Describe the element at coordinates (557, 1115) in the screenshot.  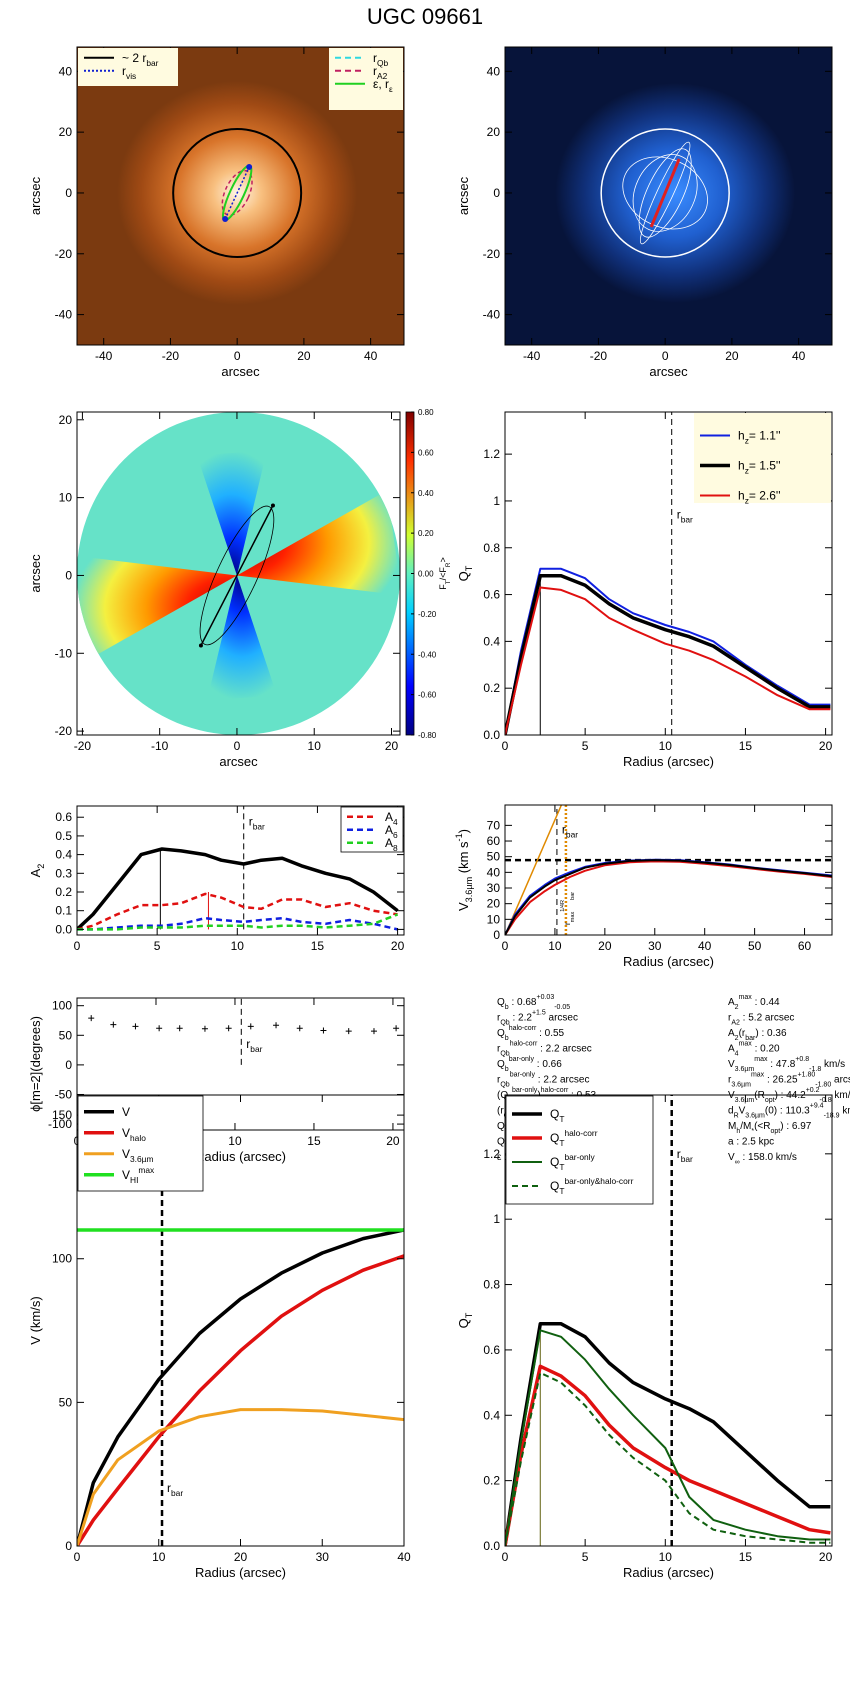
I see `legend-label: QT` at that location.